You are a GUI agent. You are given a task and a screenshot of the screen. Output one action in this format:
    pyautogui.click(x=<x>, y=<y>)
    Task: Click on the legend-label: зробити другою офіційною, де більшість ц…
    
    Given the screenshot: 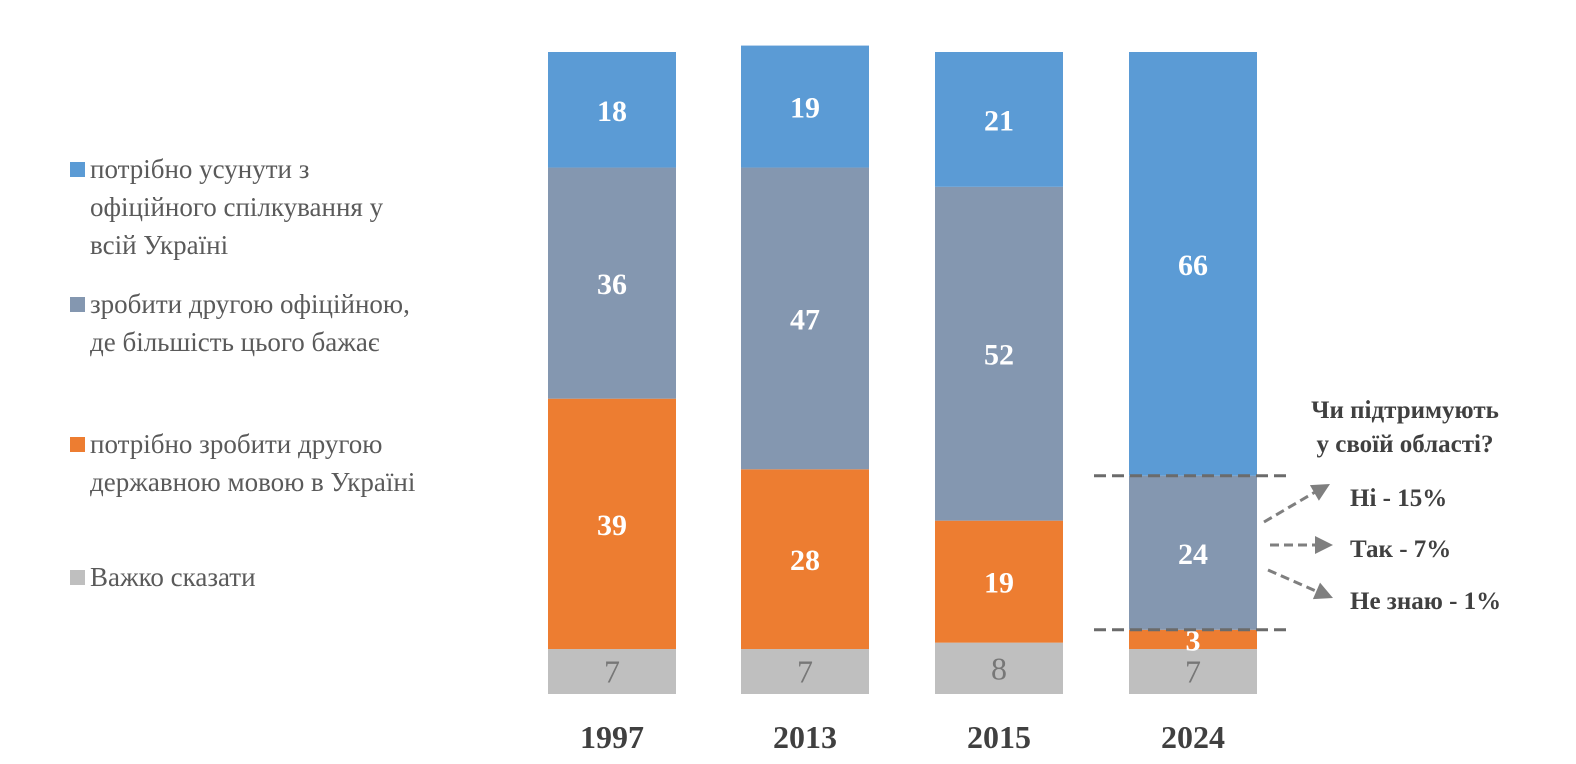 What is the action you would take?
    pyautogui.click(x=250, y=323)
    